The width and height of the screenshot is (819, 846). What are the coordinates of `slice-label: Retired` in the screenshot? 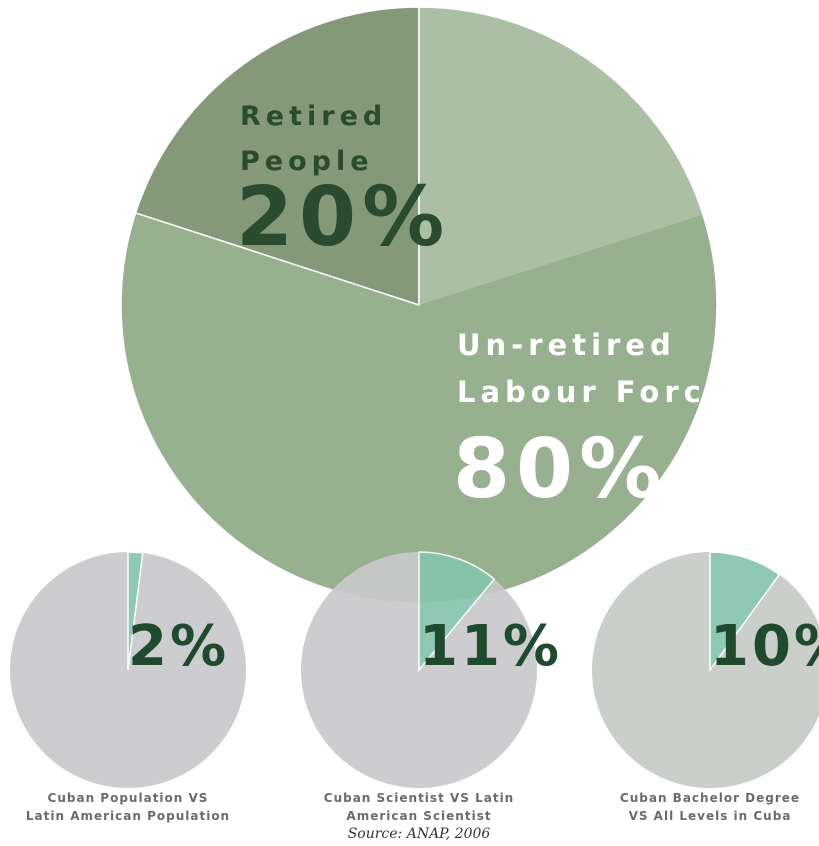 It's located at (313, 116).